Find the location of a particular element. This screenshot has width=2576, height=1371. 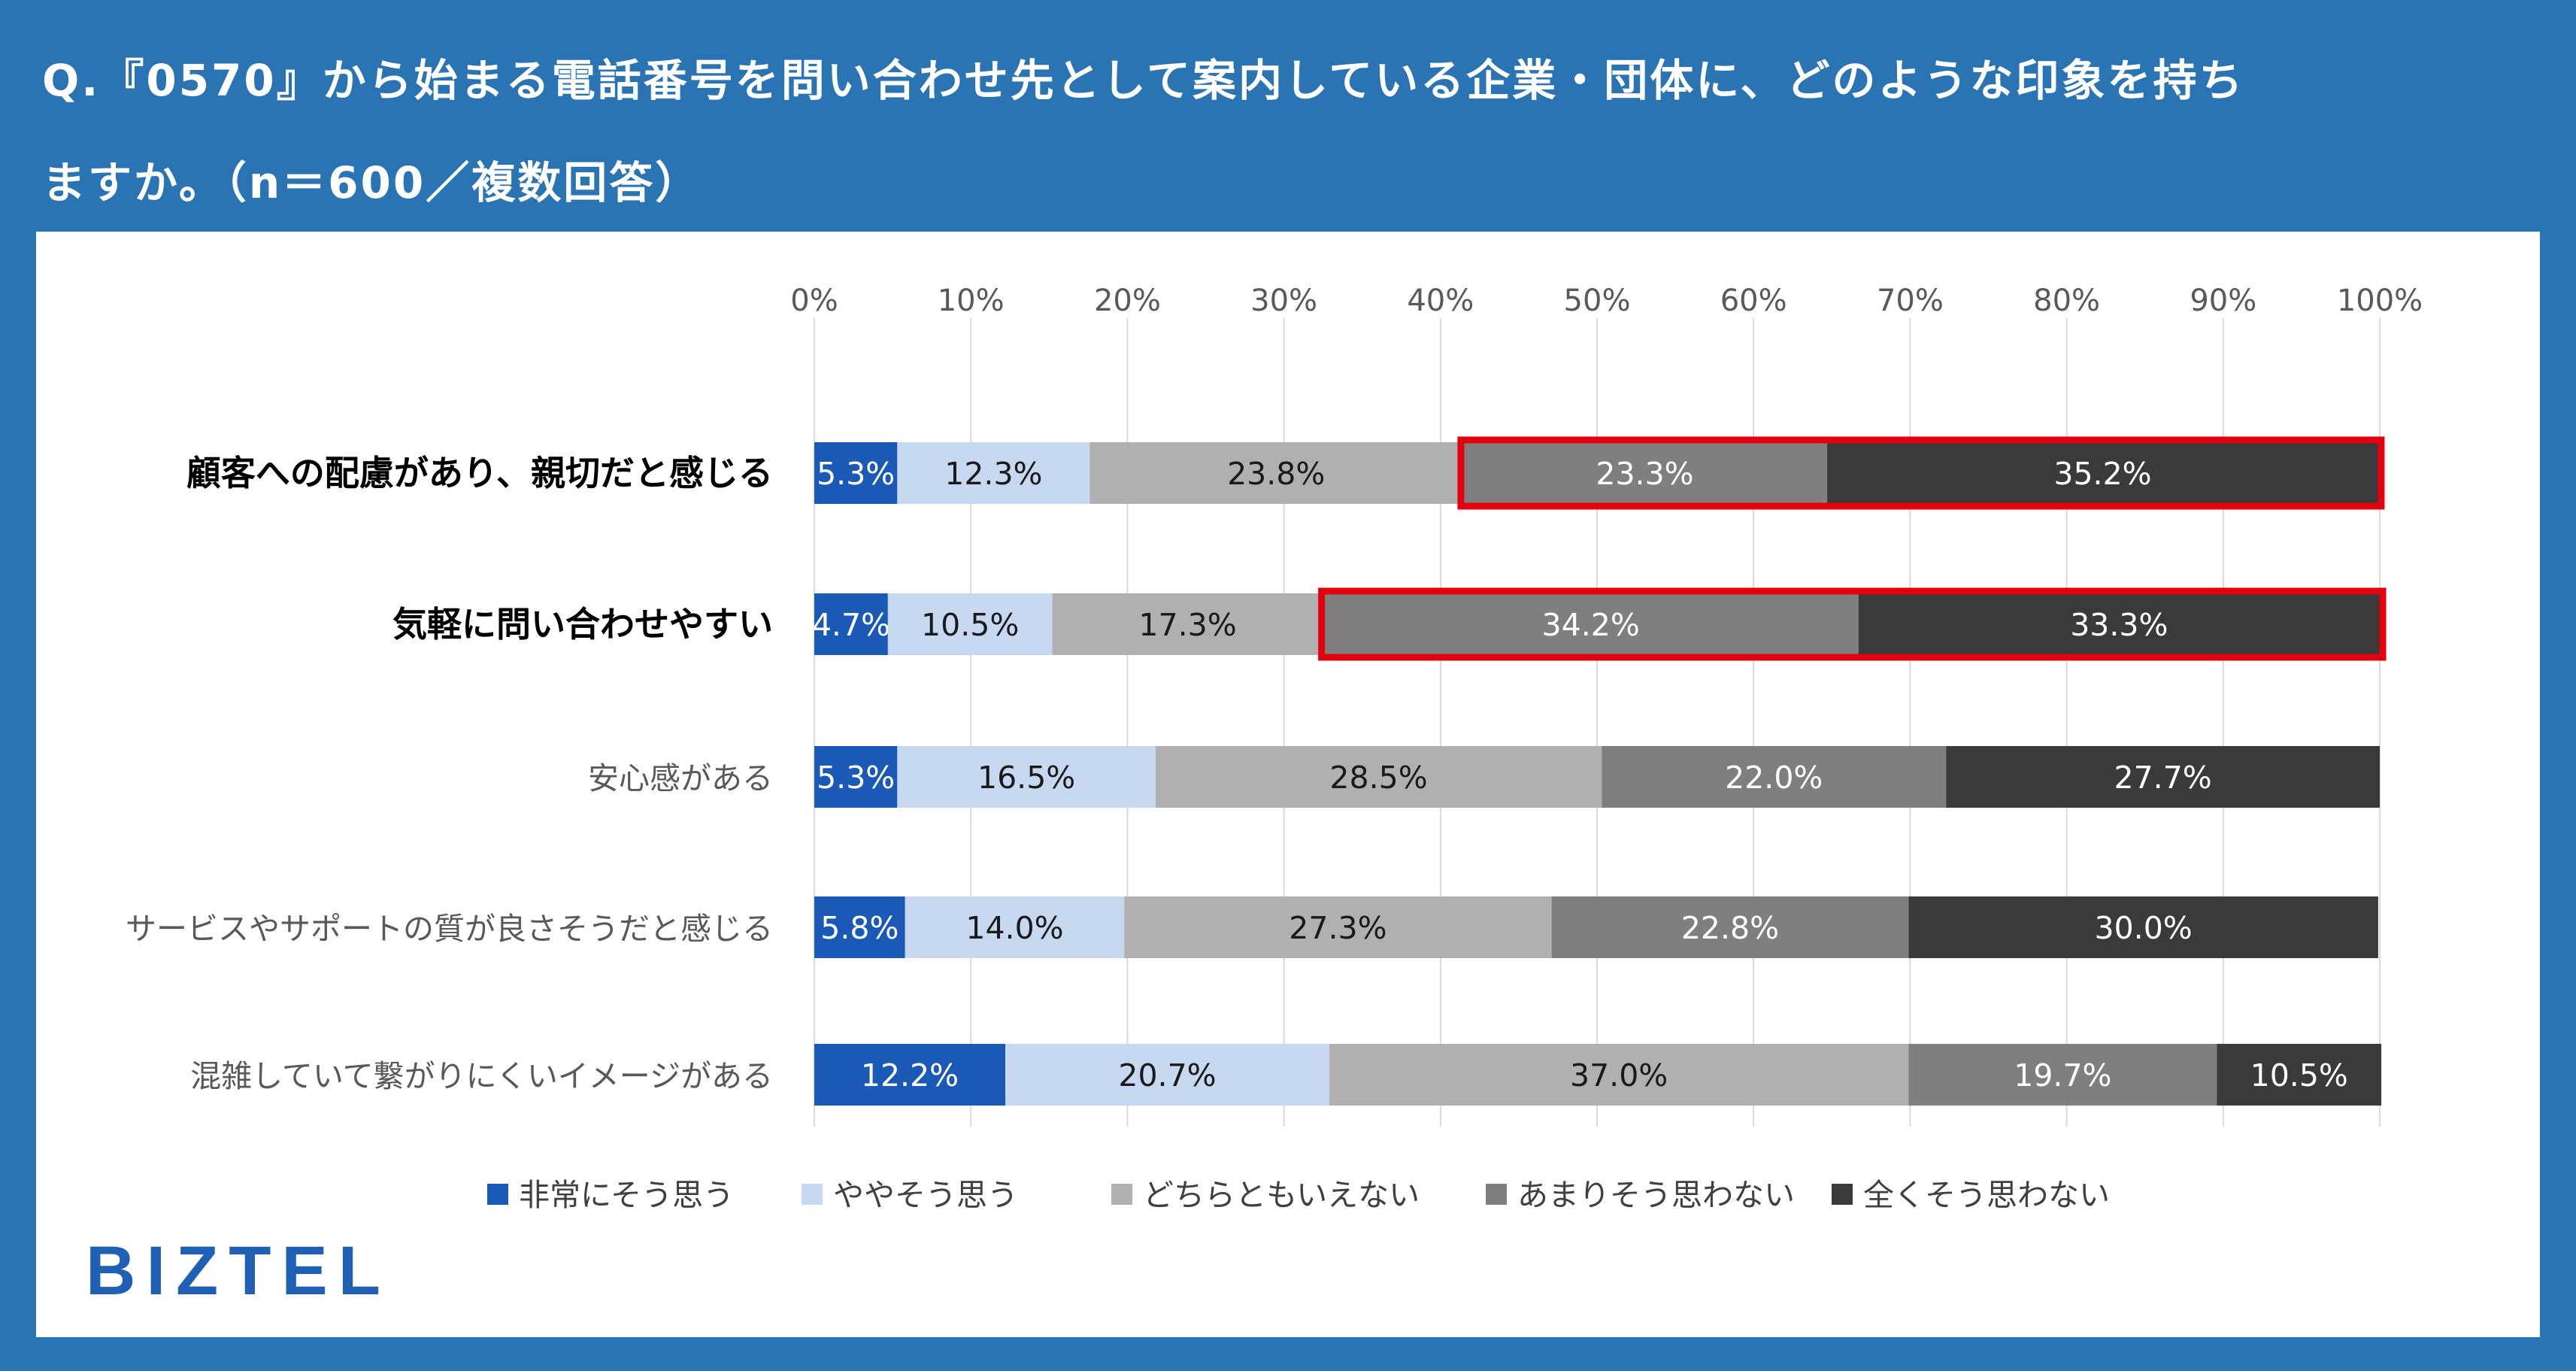

category-label: 顧客への配慮があり、親切だと感じる is located at coordinates (479, 473).